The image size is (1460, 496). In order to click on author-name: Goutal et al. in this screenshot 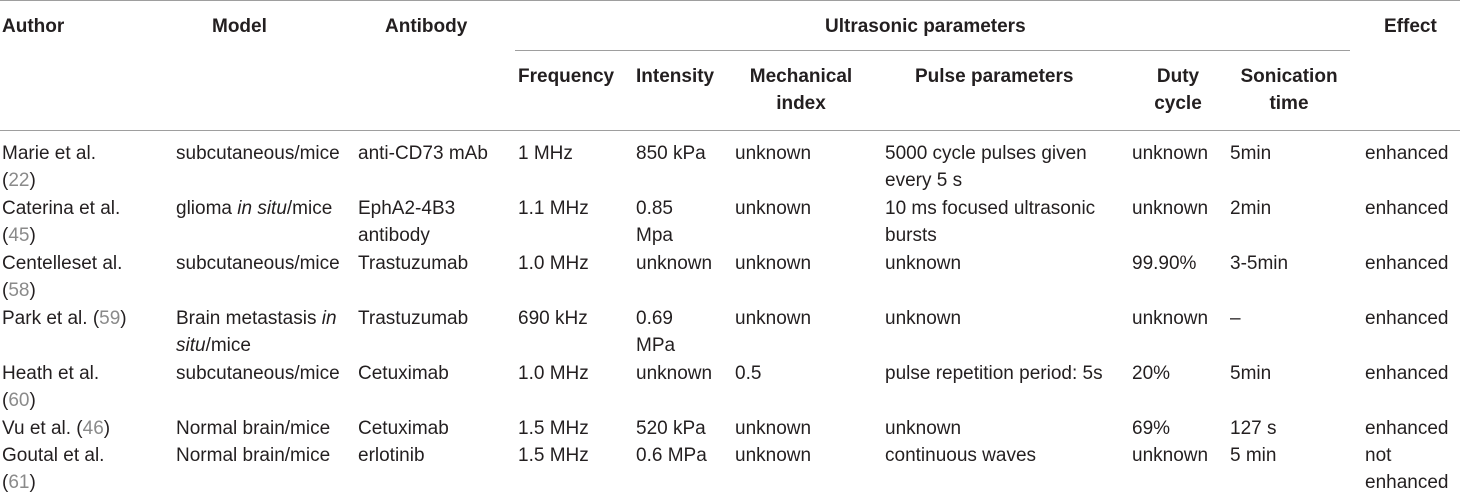, I will do `click(53, 455)`.